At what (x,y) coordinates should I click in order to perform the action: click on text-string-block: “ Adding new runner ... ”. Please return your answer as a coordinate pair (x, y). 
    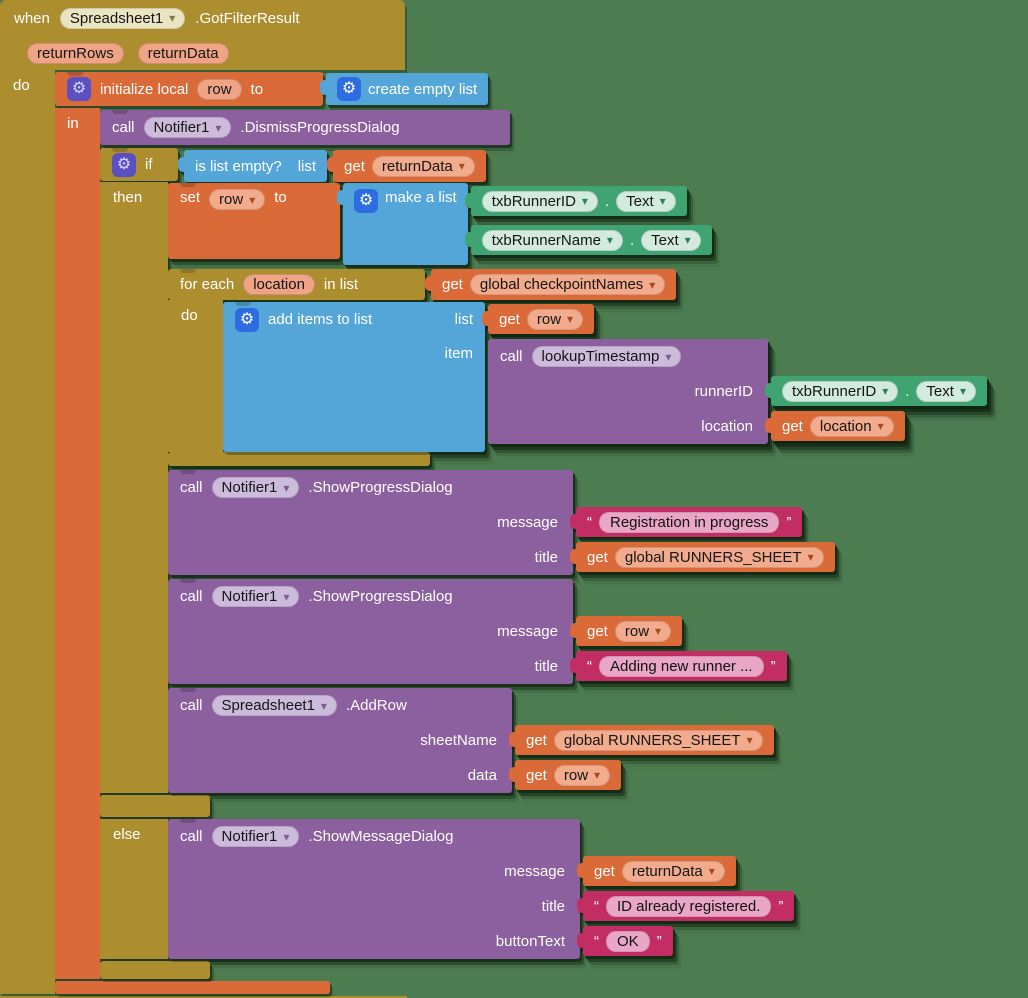
    Looking at the image, I should click on (678, 666).